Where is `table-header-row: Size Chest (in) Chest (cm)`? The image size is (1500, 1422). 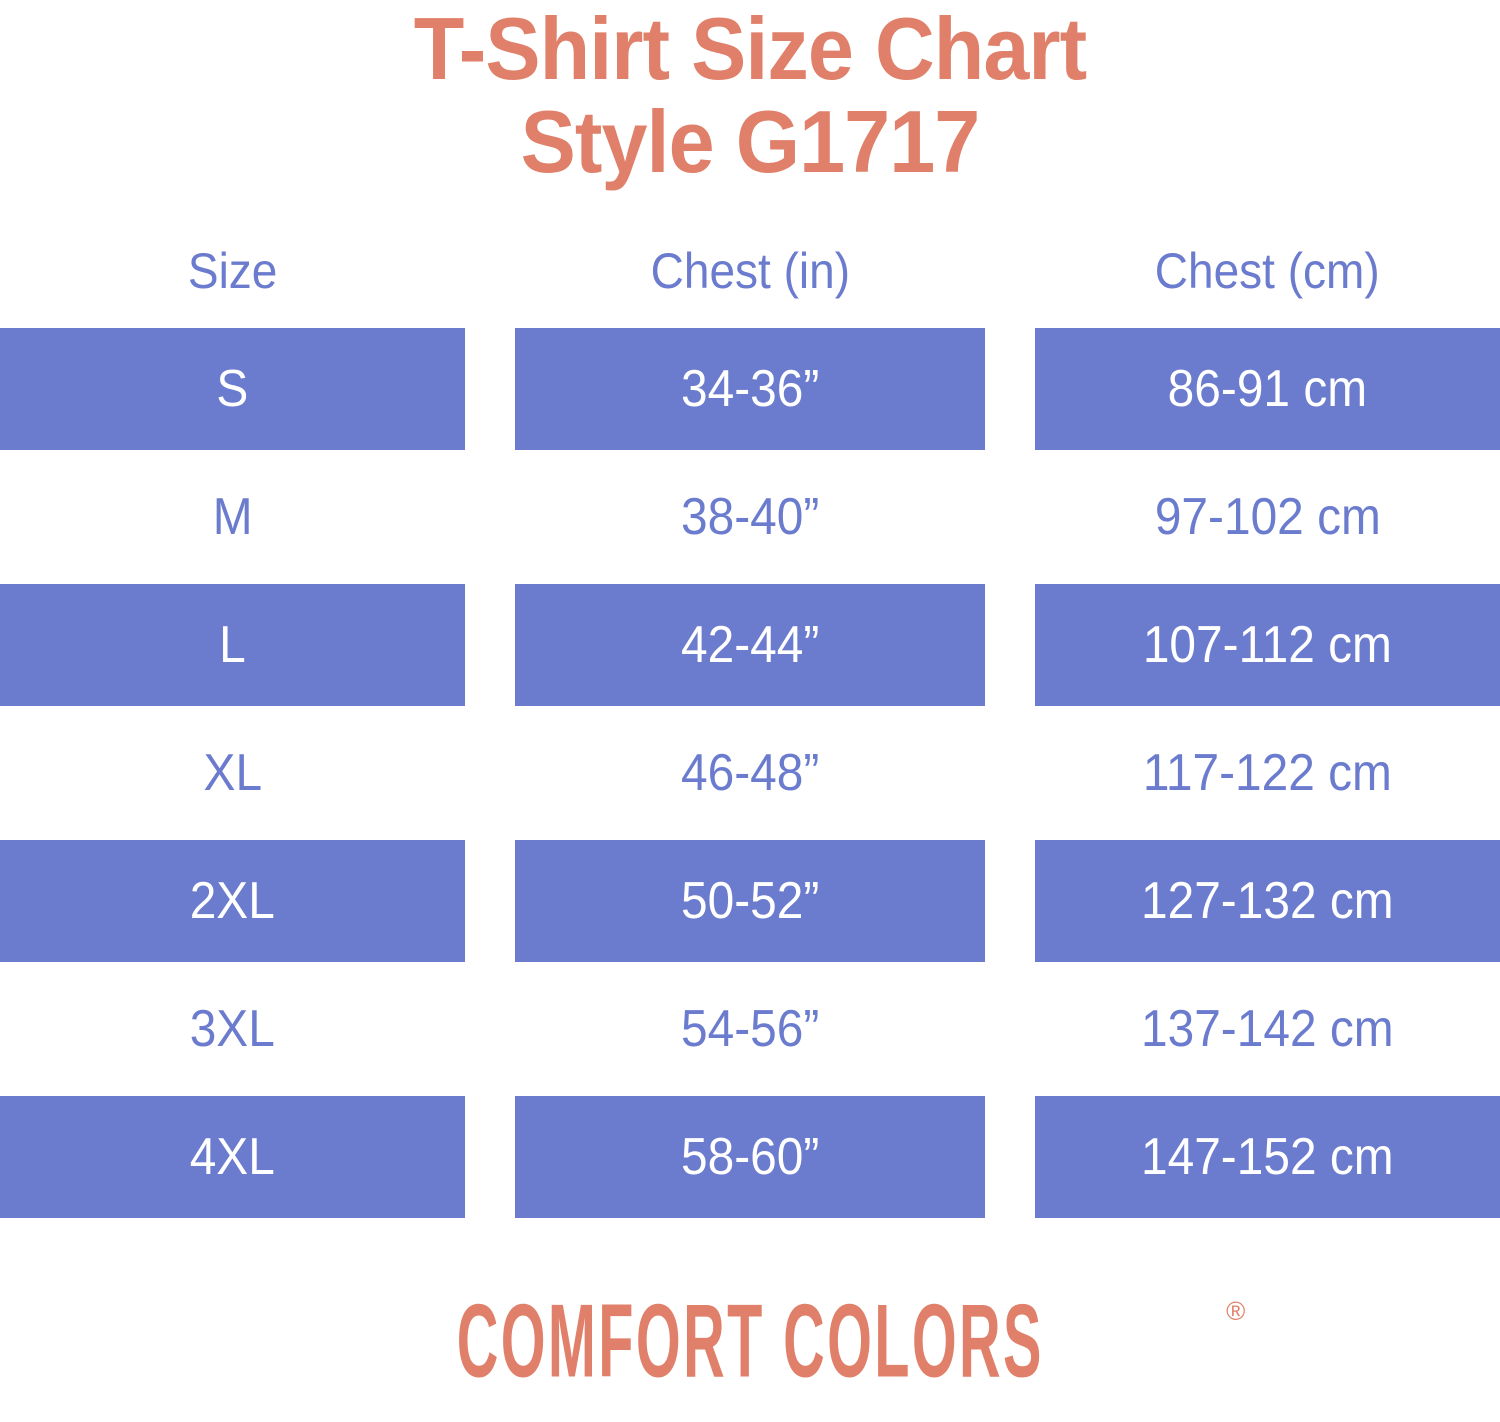 table-header-row: Size Chest (in) Chest (cm) is located at coordinates (750, 264).